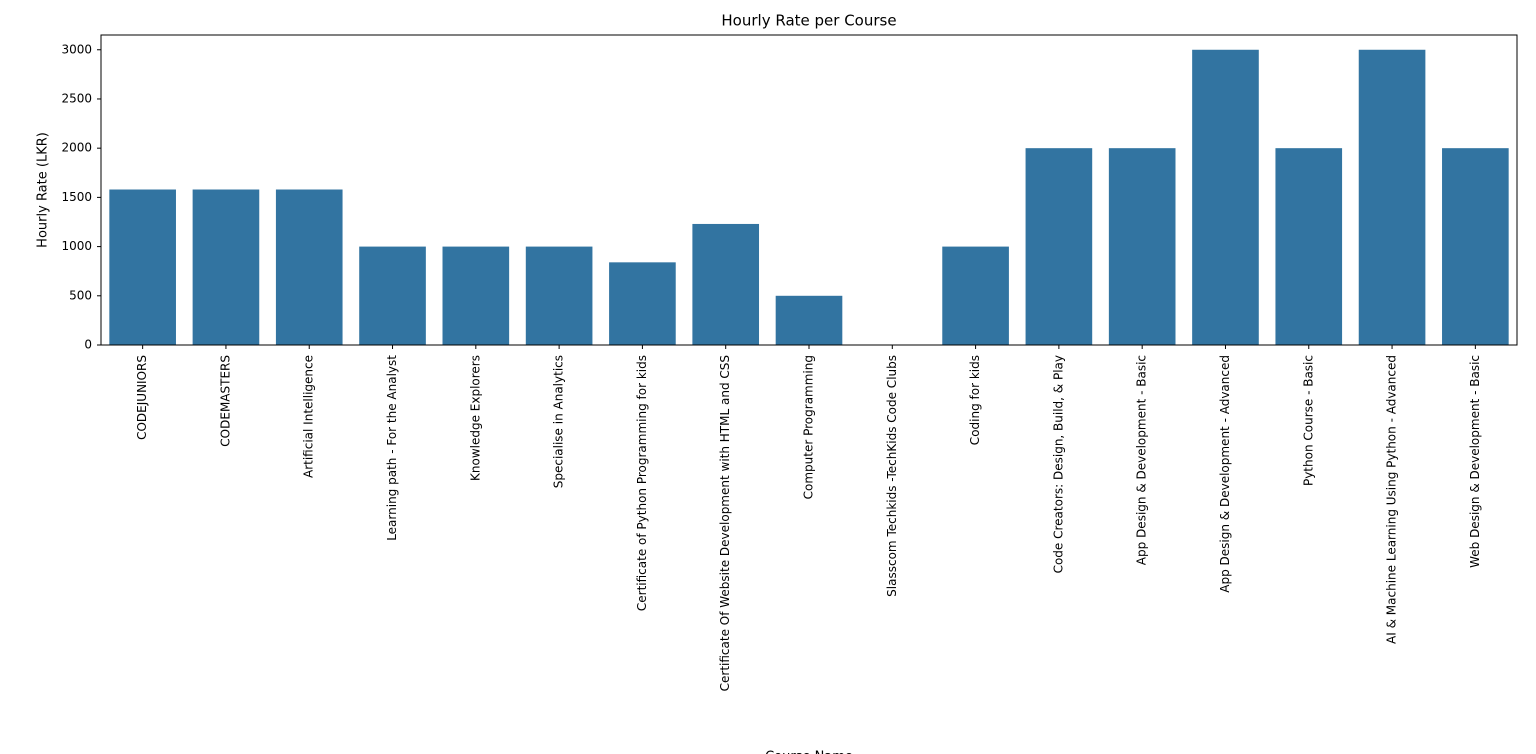  I want to click on x-tick-label: App Design & Development - Advanced, so click(1225, 474).